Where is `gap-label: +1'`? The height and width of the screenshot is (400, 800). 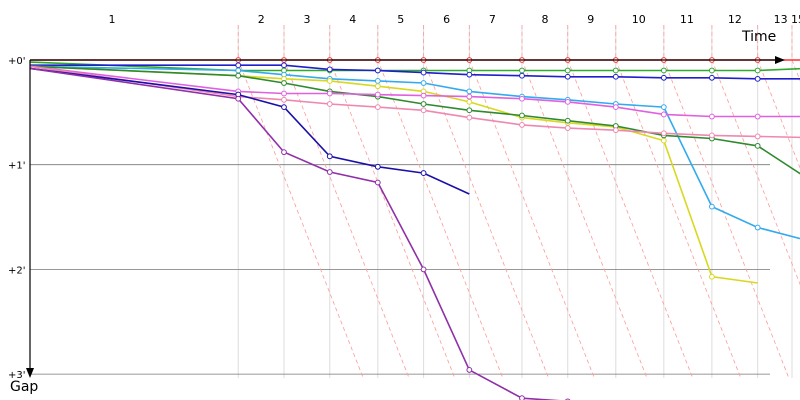 gap-label: +1' is located at coordinates (17, 166).